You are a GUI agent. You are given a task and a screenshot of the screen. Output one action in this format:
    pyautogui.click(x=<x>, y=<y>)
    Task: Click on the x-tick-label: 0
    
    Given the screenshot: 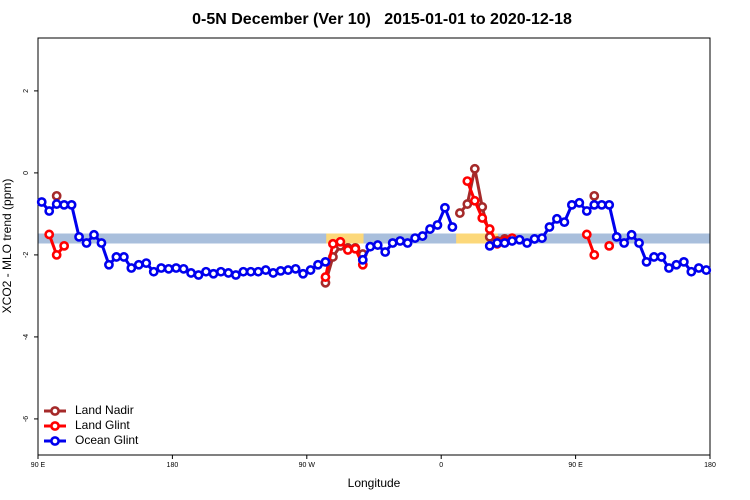 What is the action you would take?
    pyautogui.click(x=441, y=465)
    